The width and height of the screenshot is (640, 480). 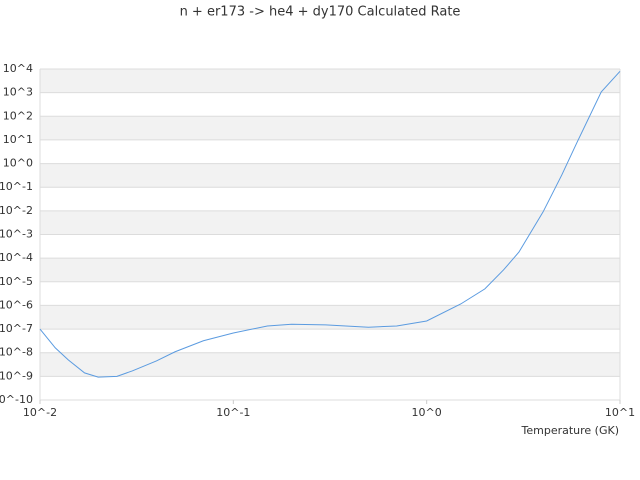 I want to click on x-tick-label: 10^-1, so click(x=233, y=412).